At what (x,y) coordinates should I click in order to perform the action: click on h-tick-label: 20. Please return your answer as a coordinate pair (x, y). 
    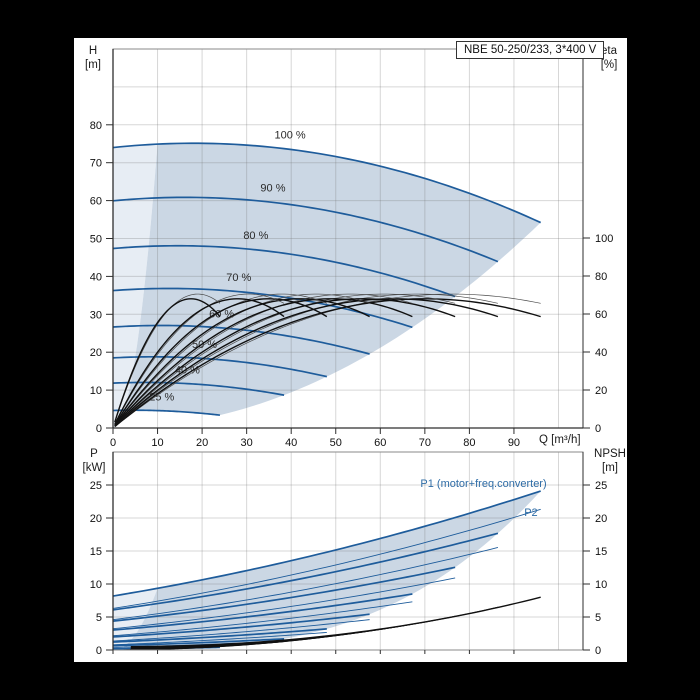
    Looking at the image, I should click on (96, 353).